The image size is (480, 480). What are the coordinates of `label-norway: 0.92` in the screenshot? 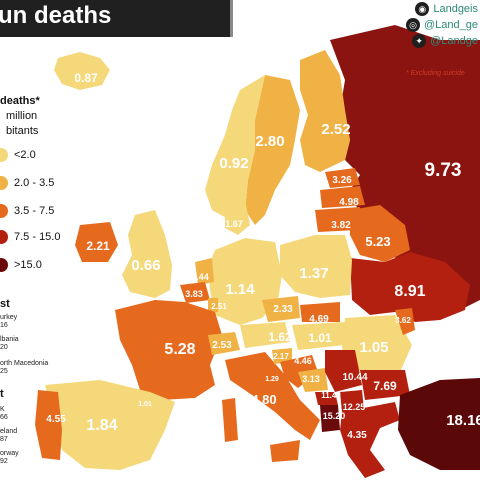 It's located at (233, 163).